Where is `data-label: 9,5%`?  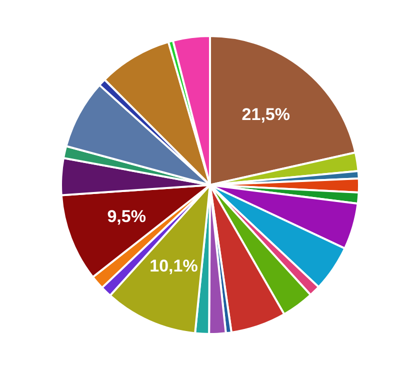 data-label: 9,5% is located at coordinates (126, 216).